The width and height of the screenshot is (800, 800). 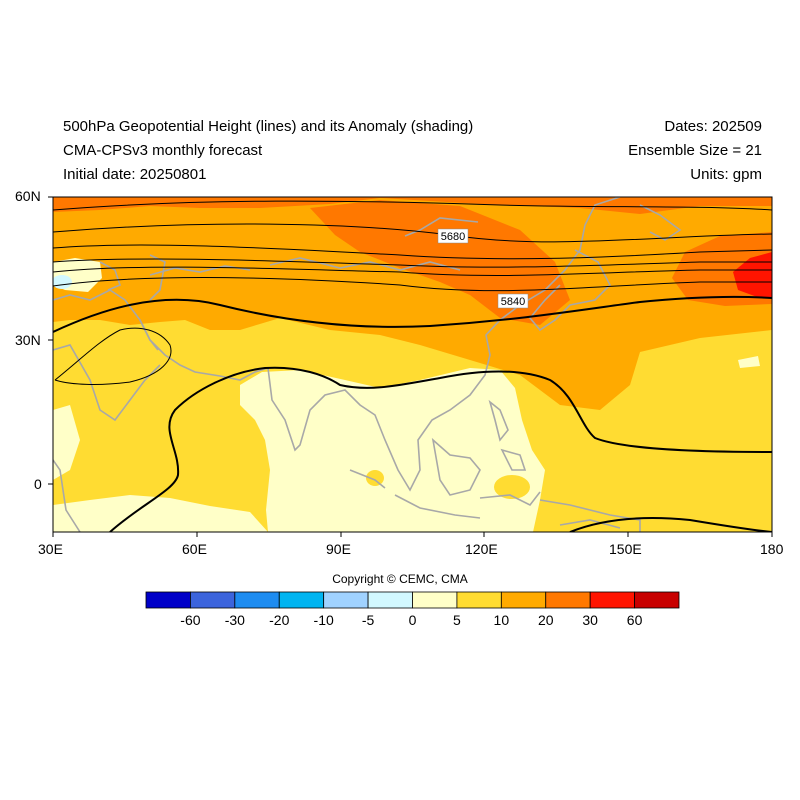 I want to click on lon-tick-label: 150E, so click(x=625, y=549).